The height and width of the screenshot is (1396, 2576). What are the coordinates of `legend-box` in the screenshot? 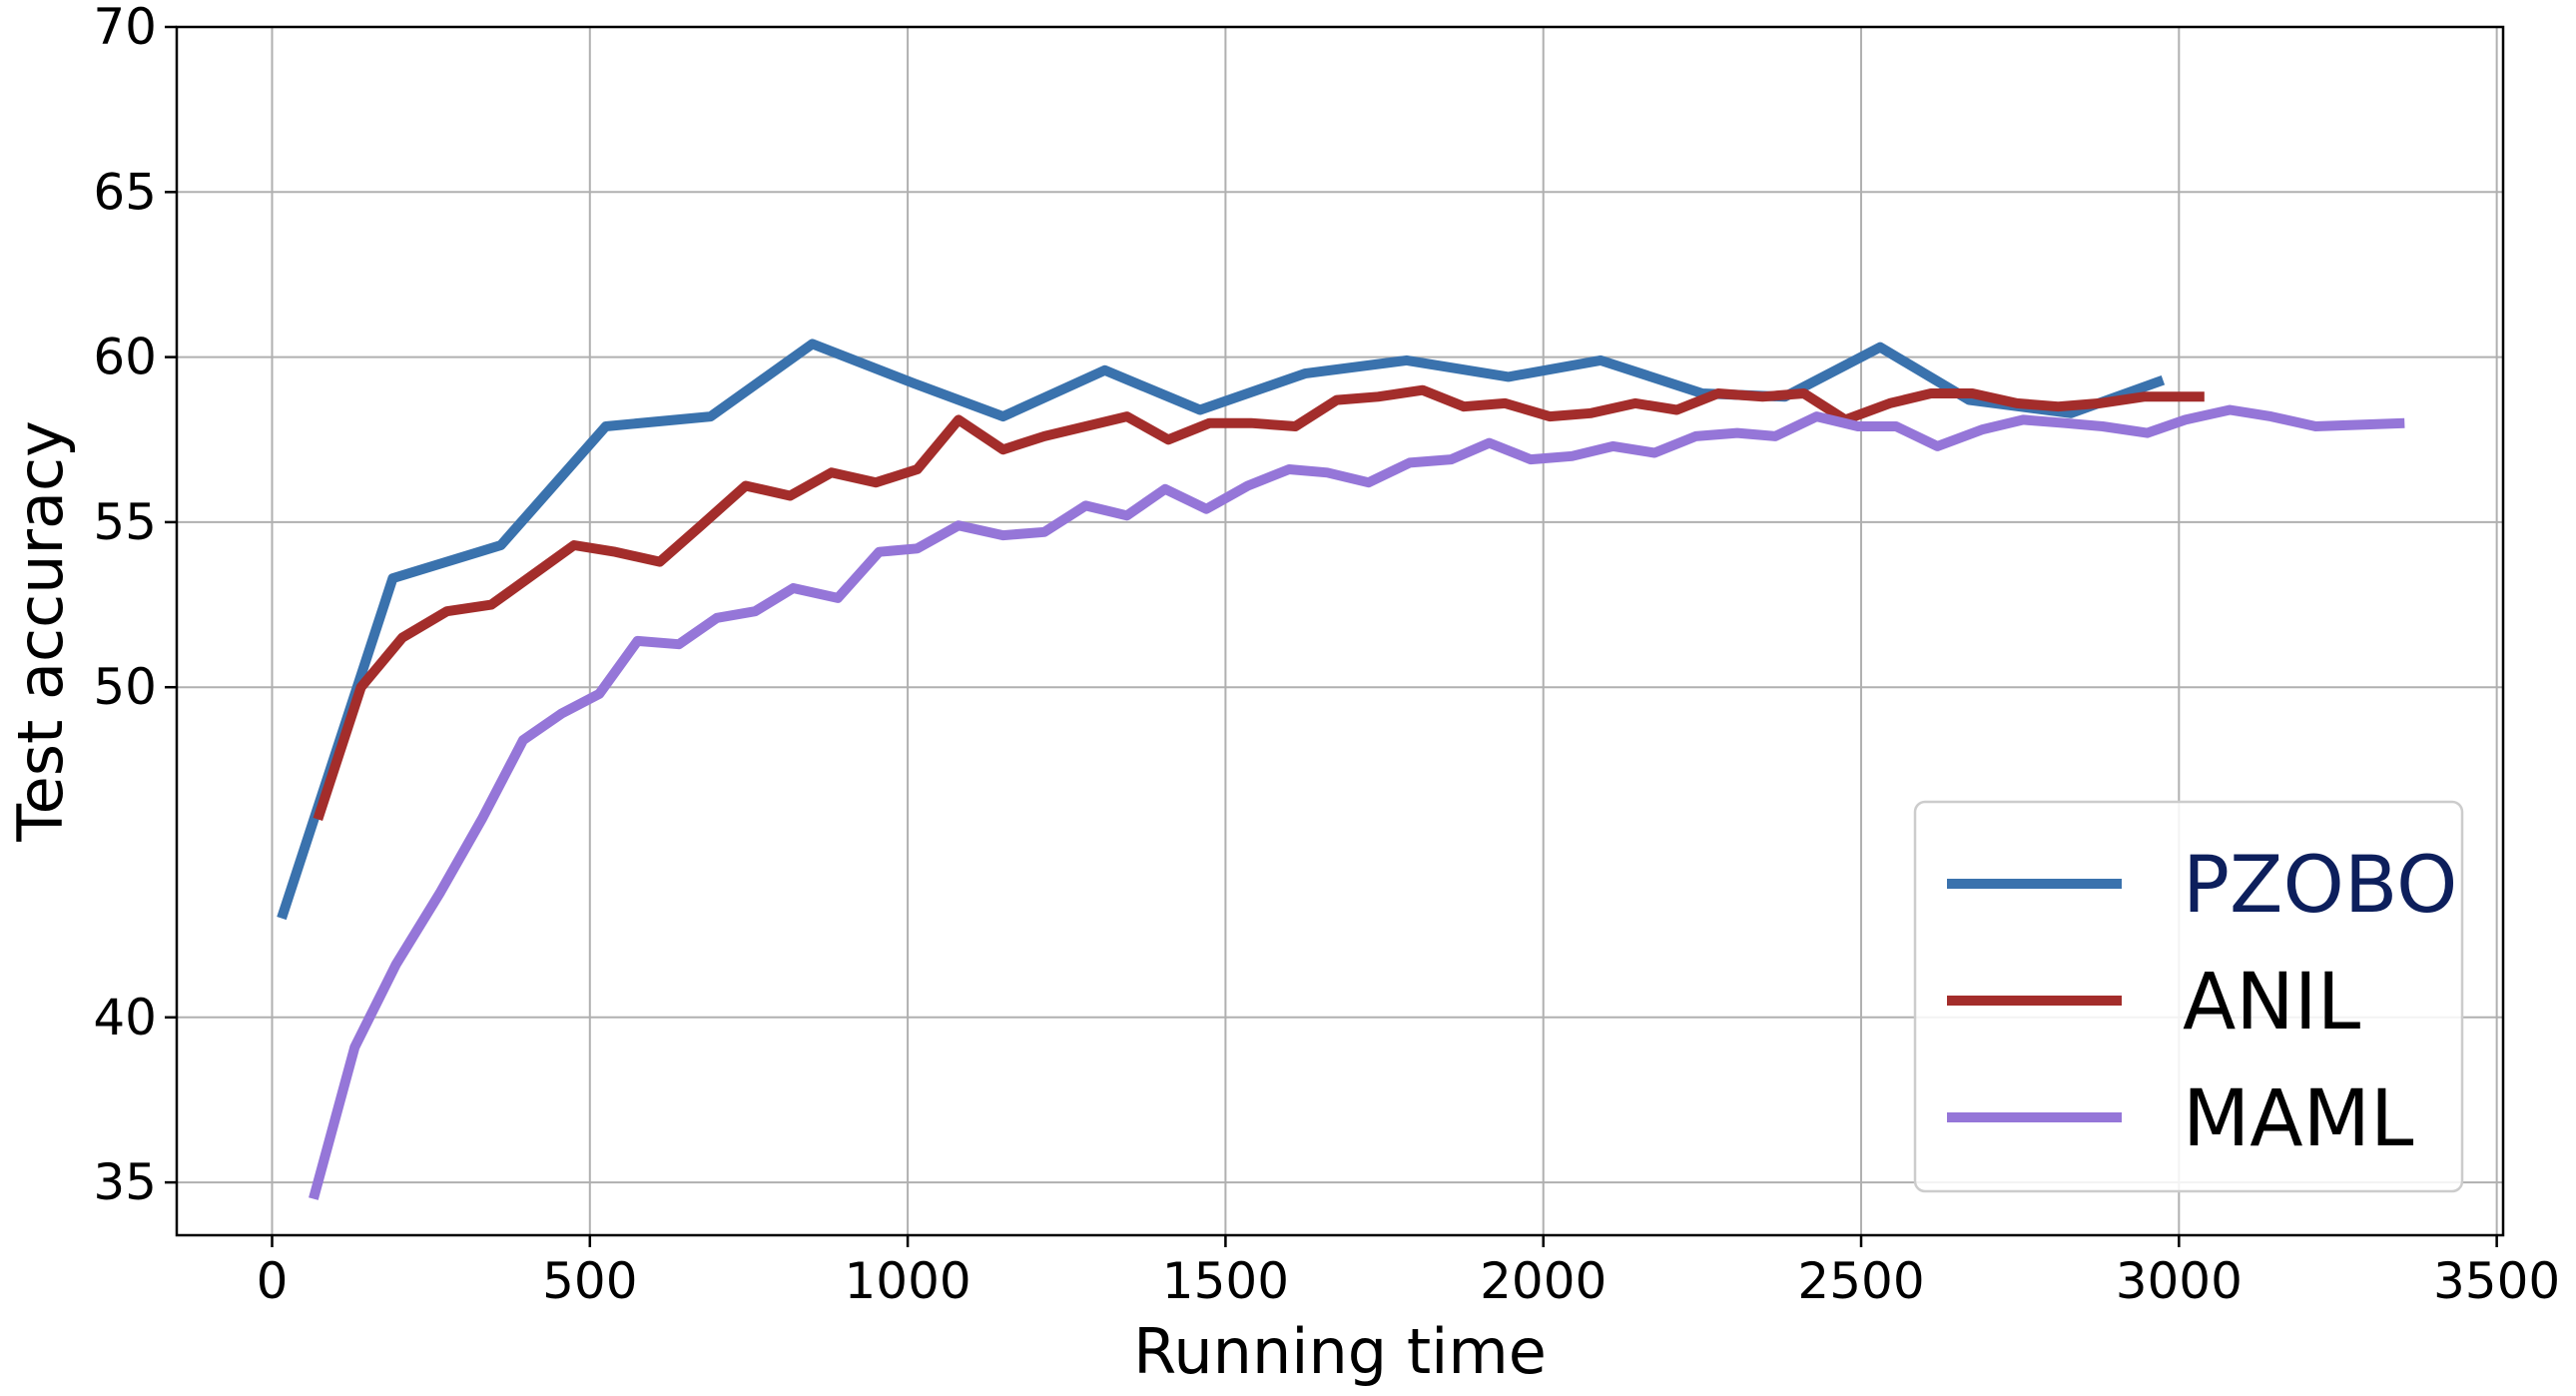 It's located at (2188, 997).